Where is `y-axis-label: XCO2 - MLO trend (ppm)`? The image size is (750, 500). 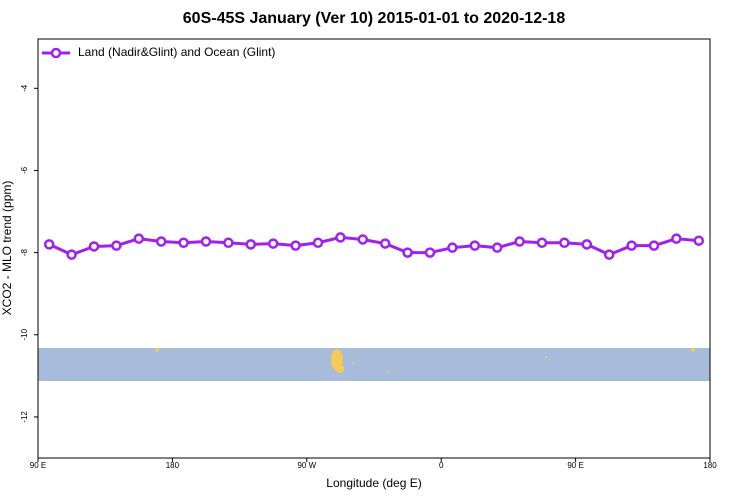
y-axis-label: XCO2 - MLO trend (ppm) is located at coordinates (7, 248).